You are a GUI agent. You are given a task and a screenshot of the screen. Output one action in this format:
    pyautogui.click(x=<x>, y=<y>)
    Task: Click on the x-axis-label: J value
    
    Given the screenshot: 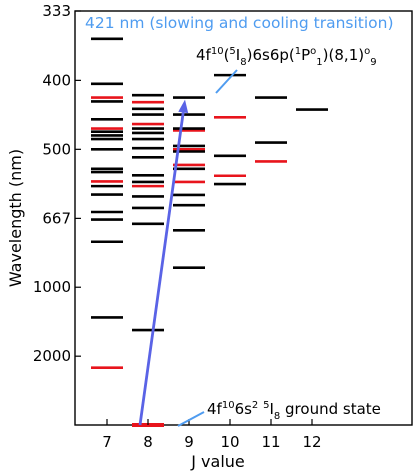 What is the action you would take?
    pyautogui.click(x=217, y=461)
    